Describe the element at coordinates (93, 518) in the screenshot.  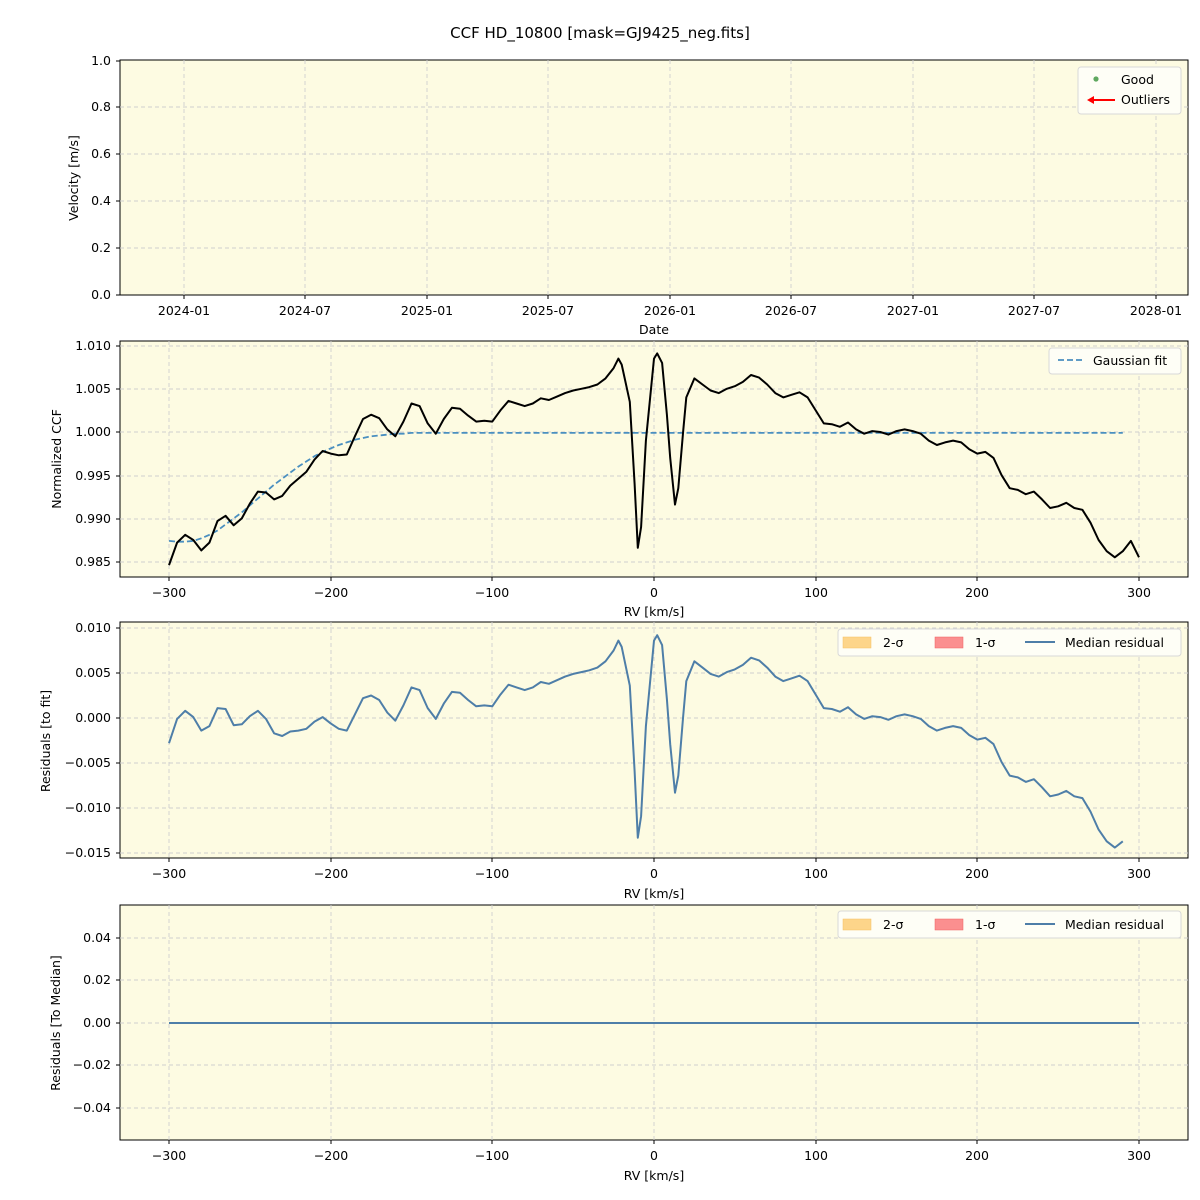
I see `y-tick-label: 0.990` at that location.